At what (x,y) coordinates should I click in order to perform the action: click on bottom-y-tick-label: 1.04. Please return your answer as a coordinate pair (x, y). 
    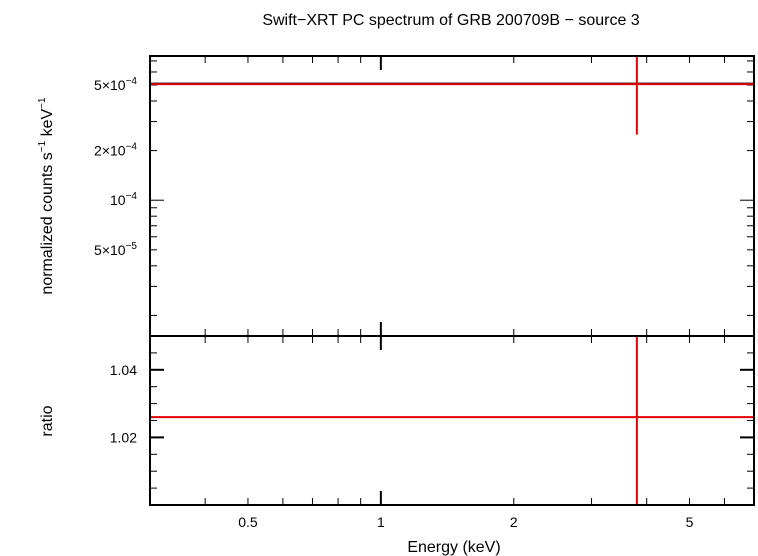
    Looking at the image, I should click on (123, 370).